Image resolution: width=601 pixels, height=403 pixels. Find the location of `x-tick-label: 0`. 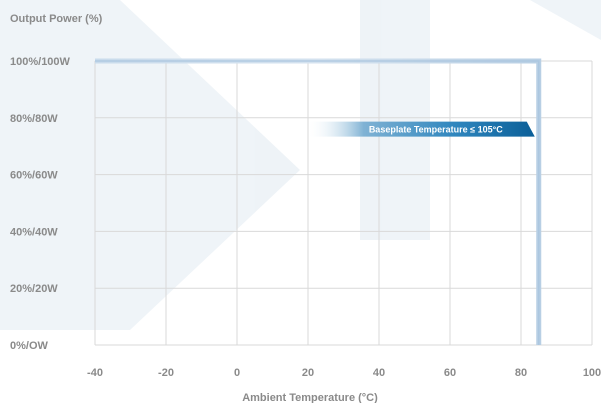

x-tick-label: 0 is located at coordinates (237, 373).